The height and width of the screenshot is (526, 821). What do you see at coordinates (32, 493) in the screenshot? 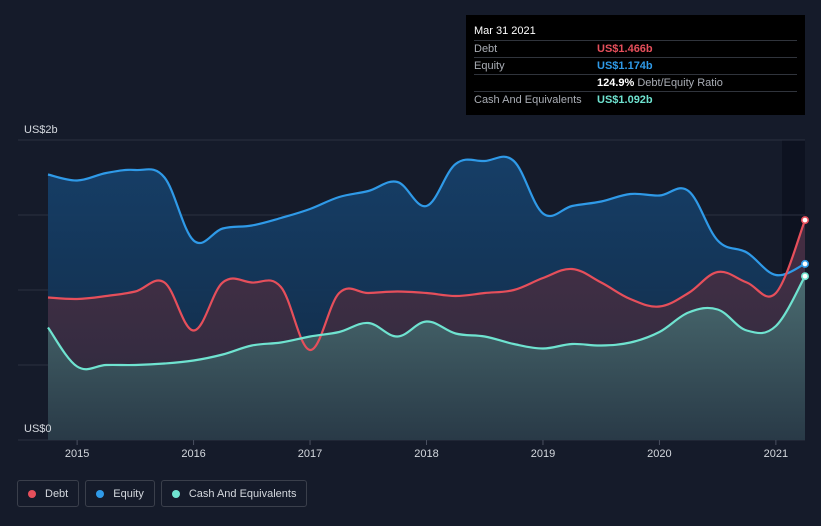
I see `legend-dot-debt` at bounding box center [32, 493].